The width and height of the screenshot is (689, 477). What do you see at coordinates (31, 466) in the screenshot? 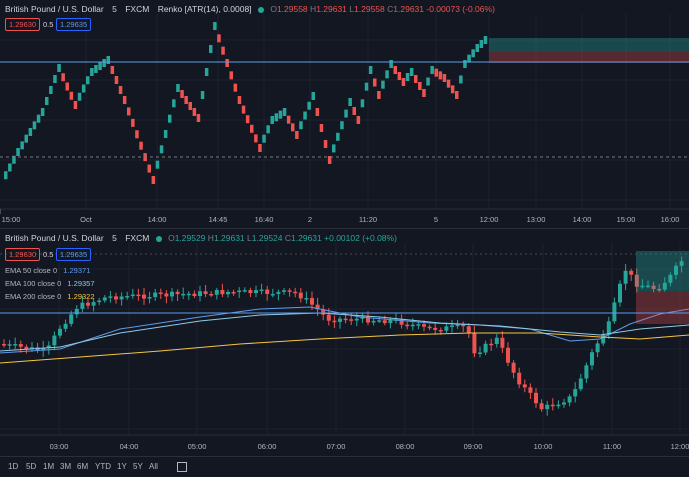
I see `range-5d: 5D` at bounding box center [31, 466].